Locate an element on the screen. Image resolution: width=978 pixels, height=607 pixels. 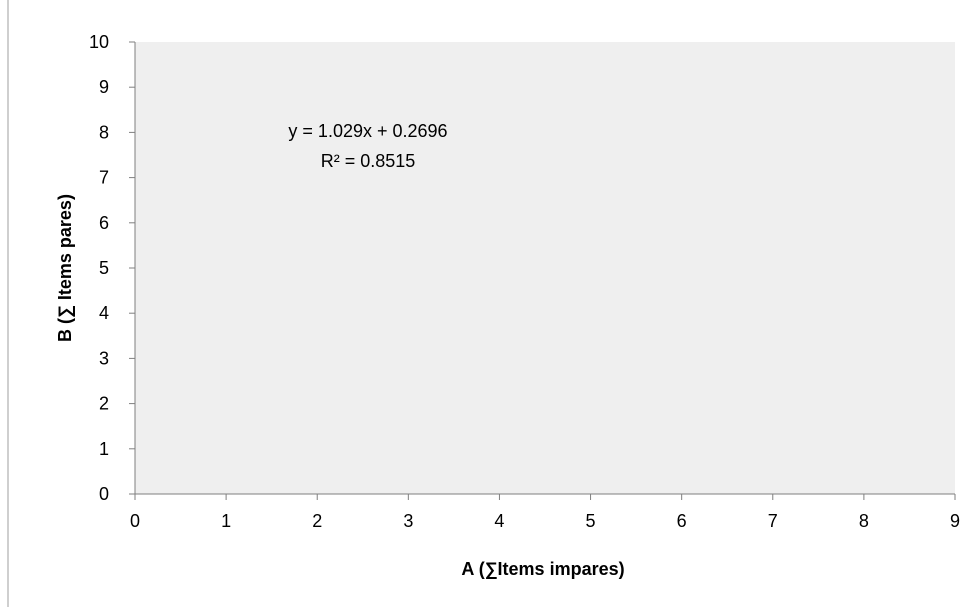
r-squared-label: R² = 0.8515 is located at coordinates (368, 161).